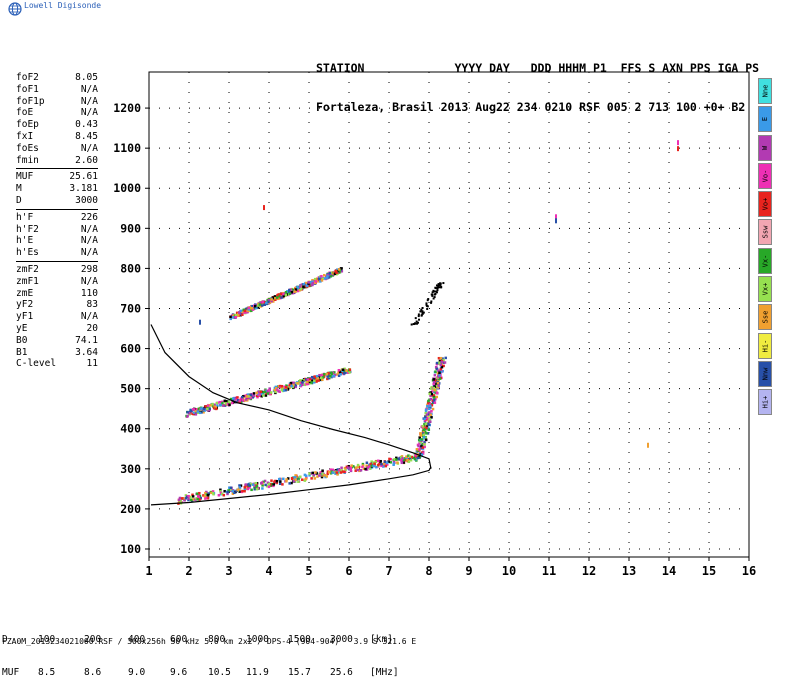 Image resolution: width=800 pixels, height=689 pixels. Describe the element at coordinates (765, 91) in the screenshot. I see `legend-label: Nne` at that location.